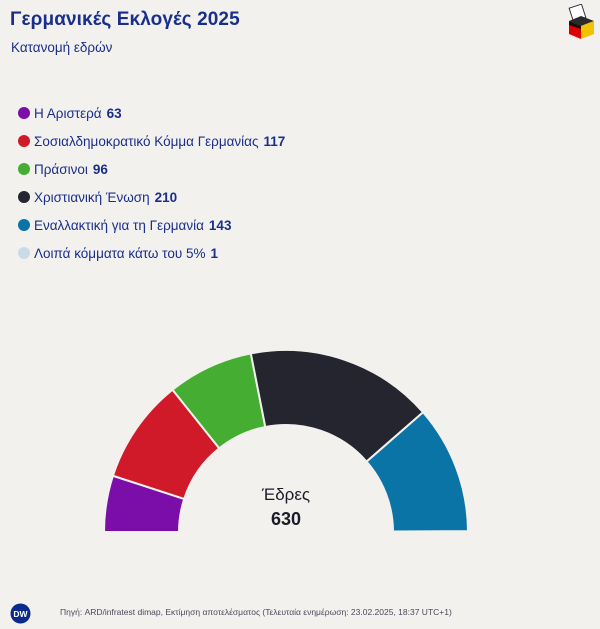 The height and width of the screenshot is (629, 600). What do you see at coordinates (119, 225) in the screenshot?
I see `legend-label: Εναλλακτική για τη Γερμανία` at bounding box center [119, 225].